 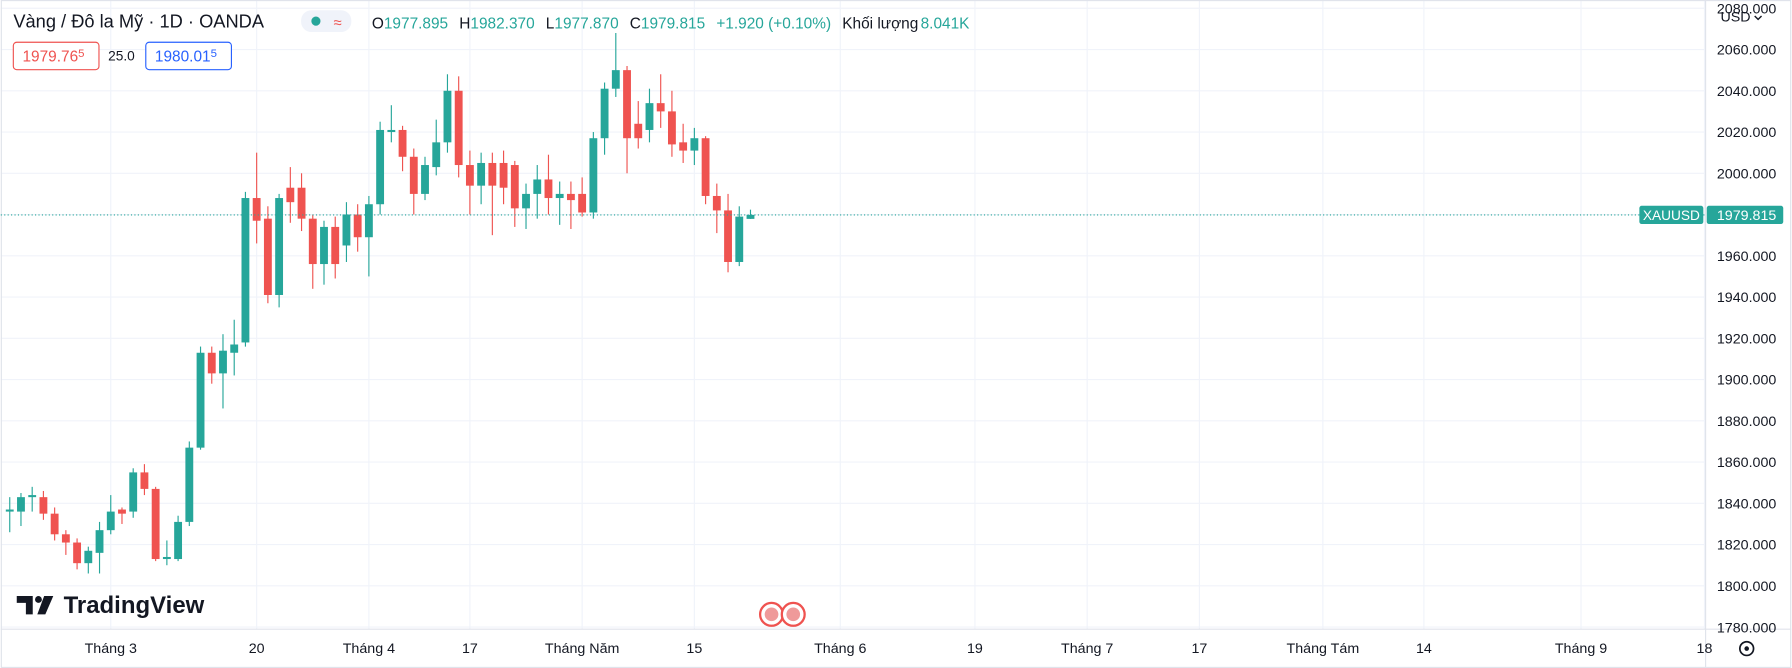 I want to click on settings-icon, so click(x=1746, y=648).